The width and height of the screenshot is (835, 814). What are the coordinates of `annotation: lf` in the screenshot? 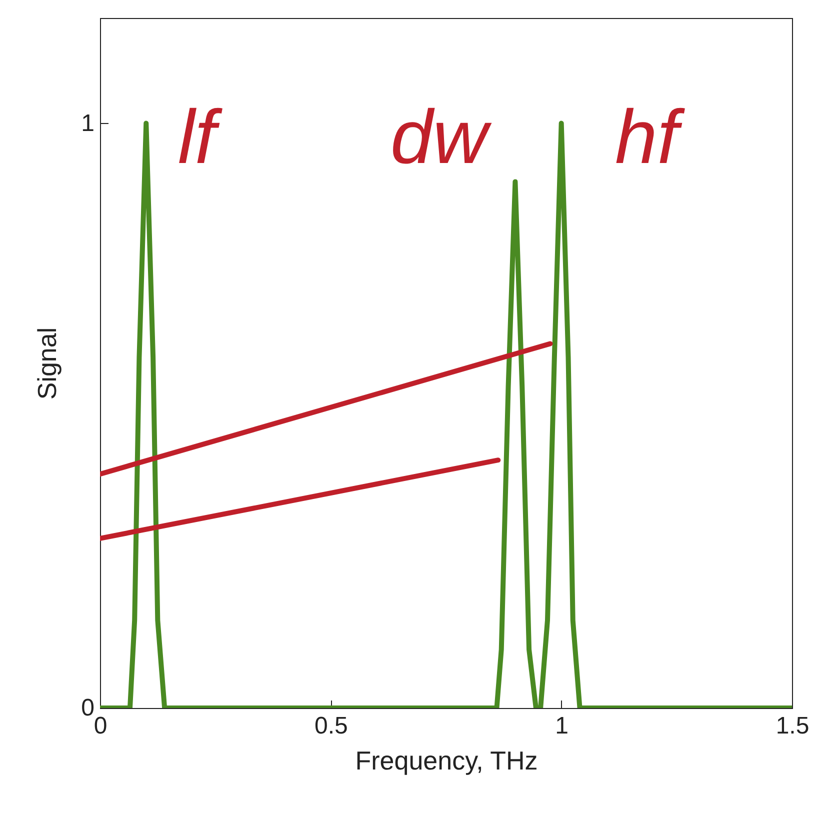 It's located at (200, 137).